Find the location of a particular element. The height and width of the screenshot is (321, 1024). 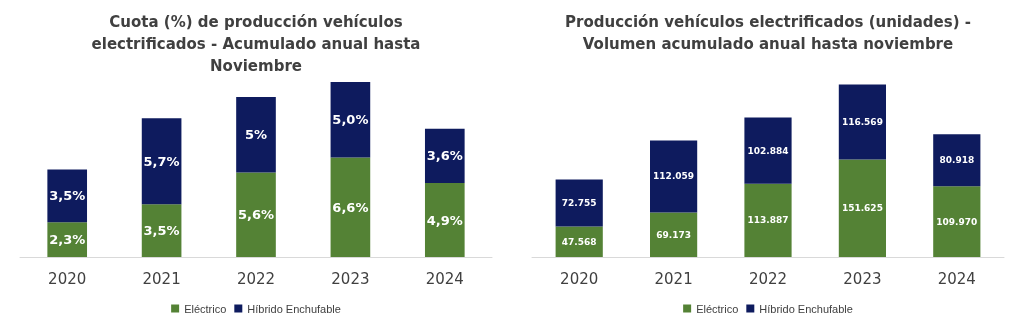

data-label: 112.059 is located at coordinates (674, 176).